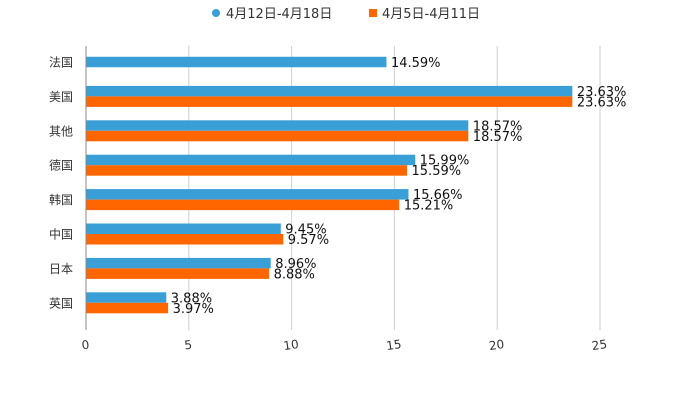 The width and height of the screenshot is (700, 400). What do you see at coordinates (61, 303) in the screenshot?
I see `category-label: 英国` at bounding box center [61, 303].